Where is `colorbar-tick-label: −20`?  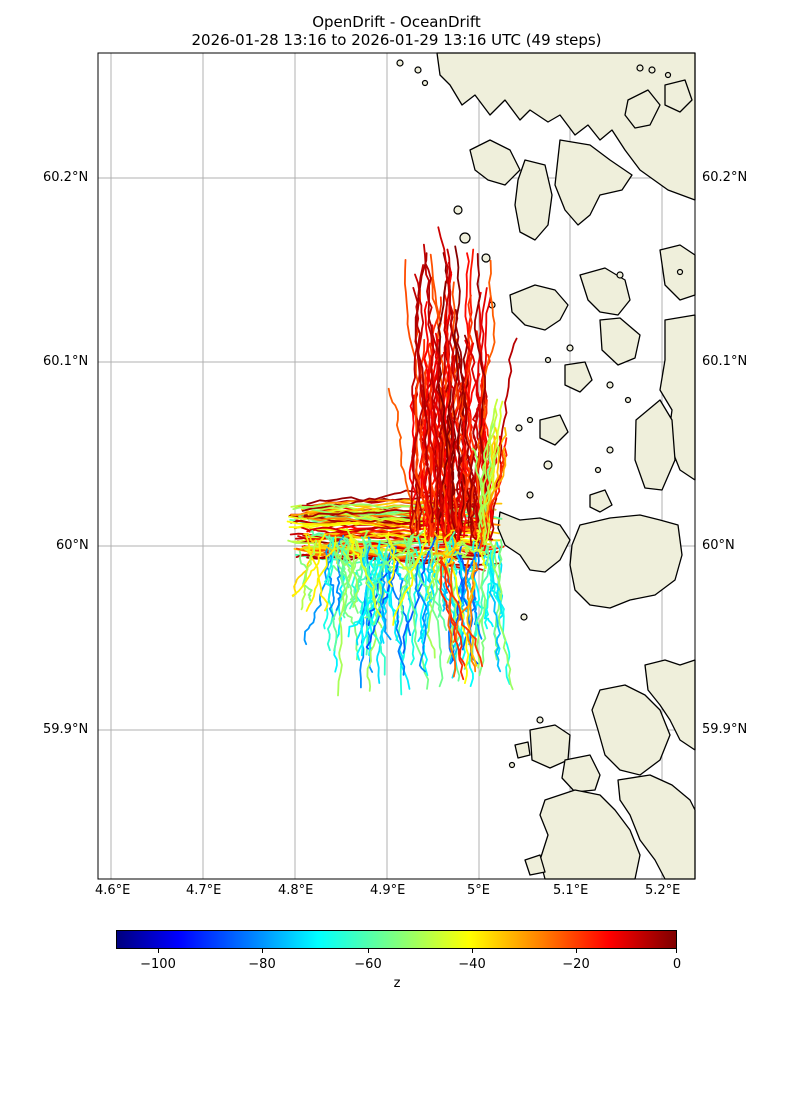
colorbar-tick-label: −20 is located at coordinates (576, 964).